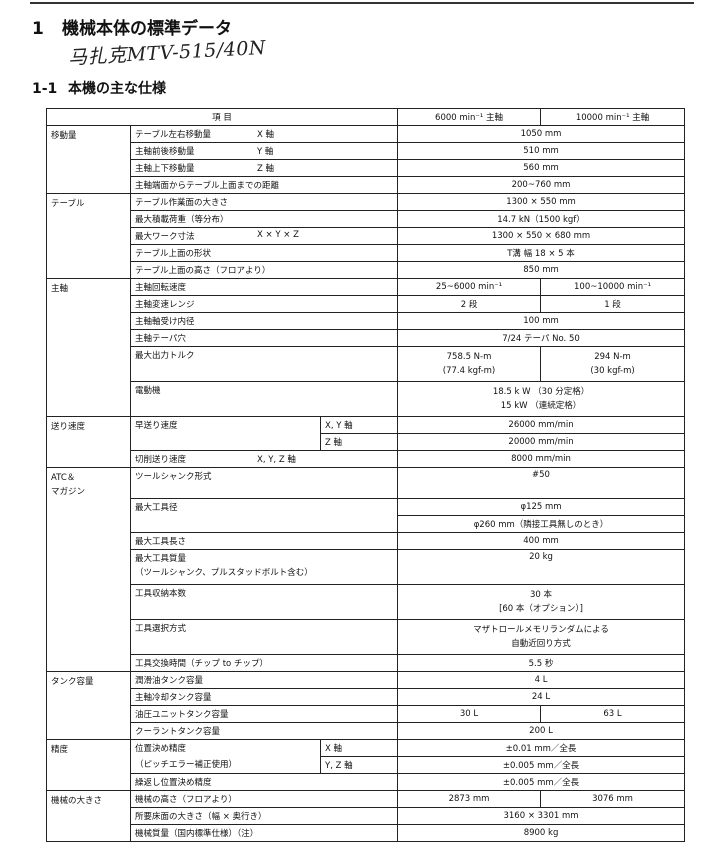  I want to click on table-header: 項 目 6000 min⁻¹ 主軸 10000 min⁻¹ 主軸, so click(365, 117).